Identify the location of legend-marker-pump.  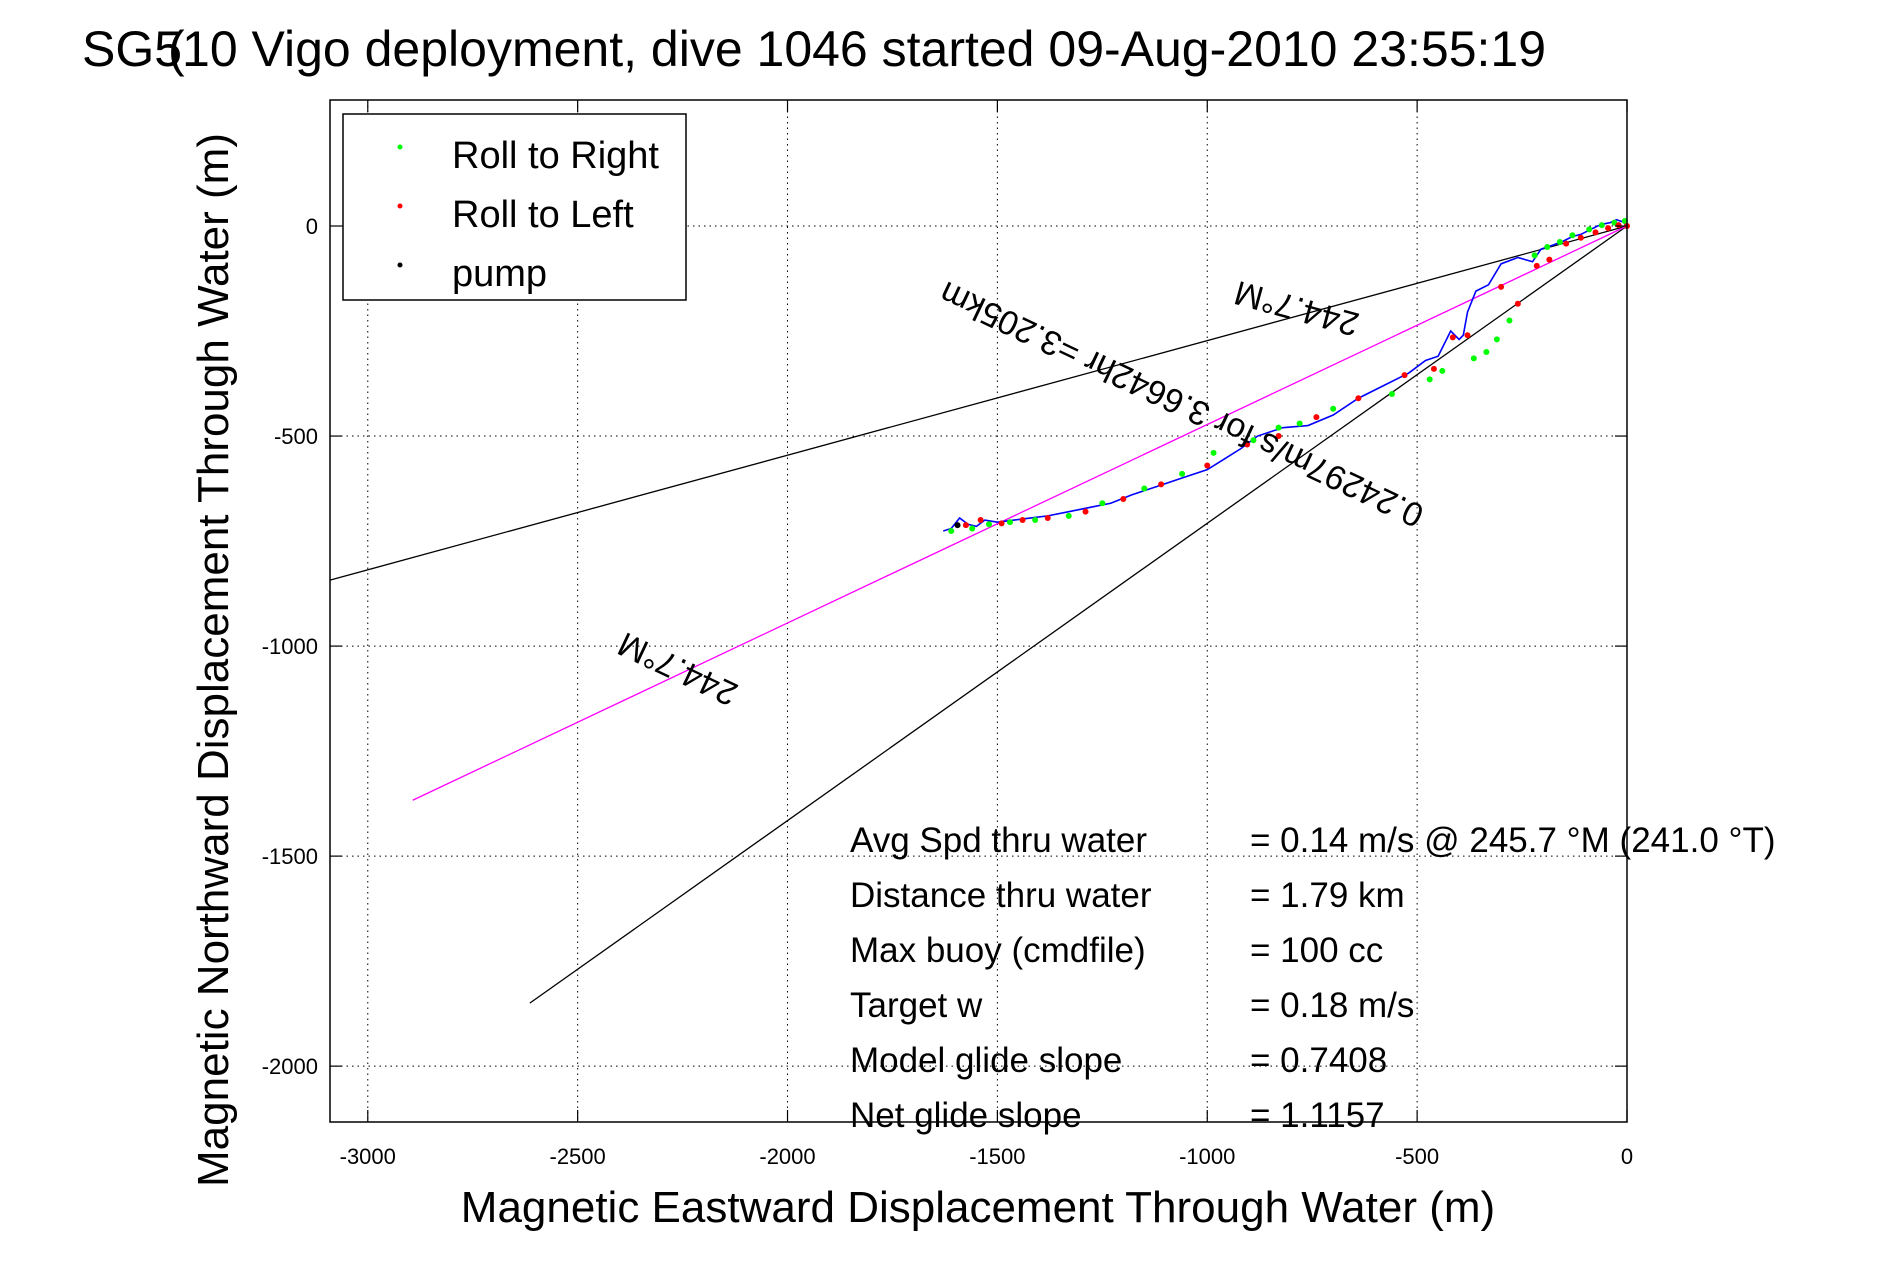
(400, 265).